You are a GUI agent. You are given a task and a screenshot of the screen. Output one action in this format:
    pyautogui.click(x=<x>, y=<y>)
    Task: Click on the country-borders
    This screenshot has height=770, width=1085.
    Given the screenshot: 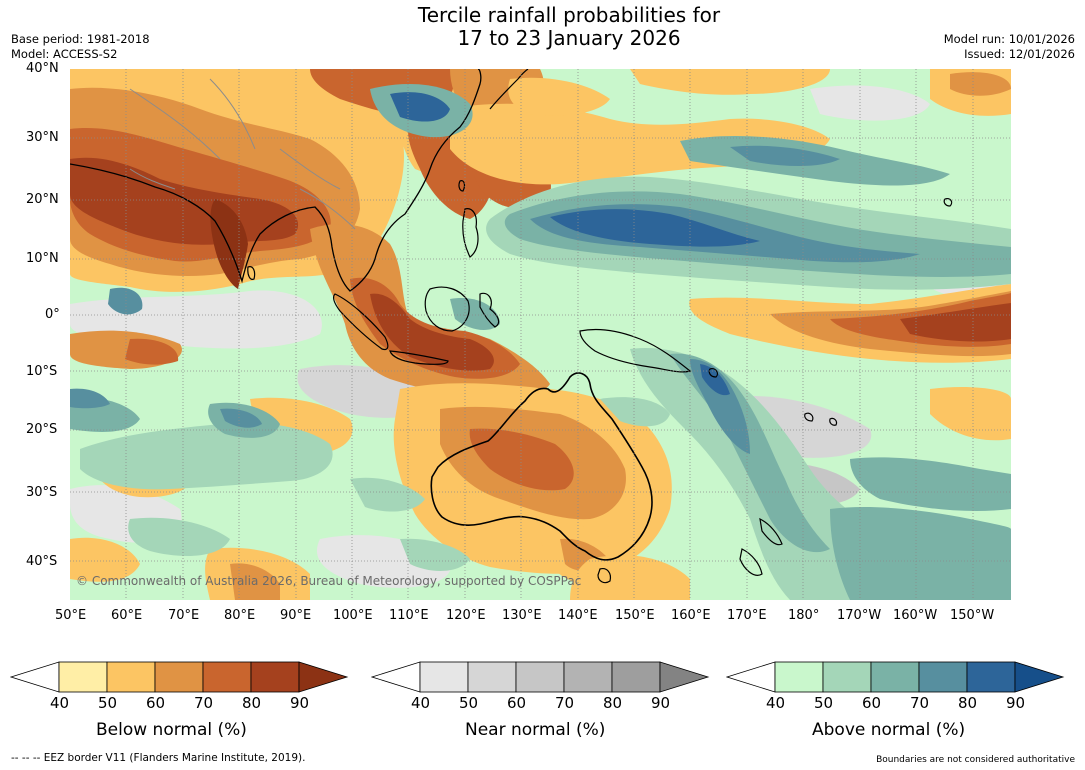 What is the action you would take?
    pyautogui.click(x=242, y=154)
    